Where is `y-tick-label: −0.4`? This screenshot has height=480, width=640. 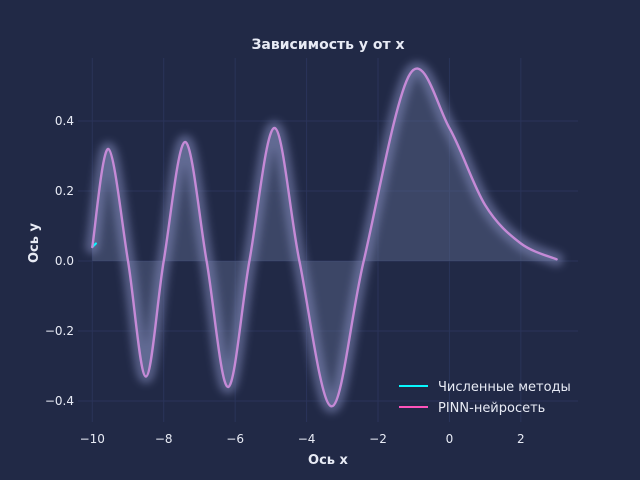 y-tick-label: −0.4 is located at coordinates (59, 401).